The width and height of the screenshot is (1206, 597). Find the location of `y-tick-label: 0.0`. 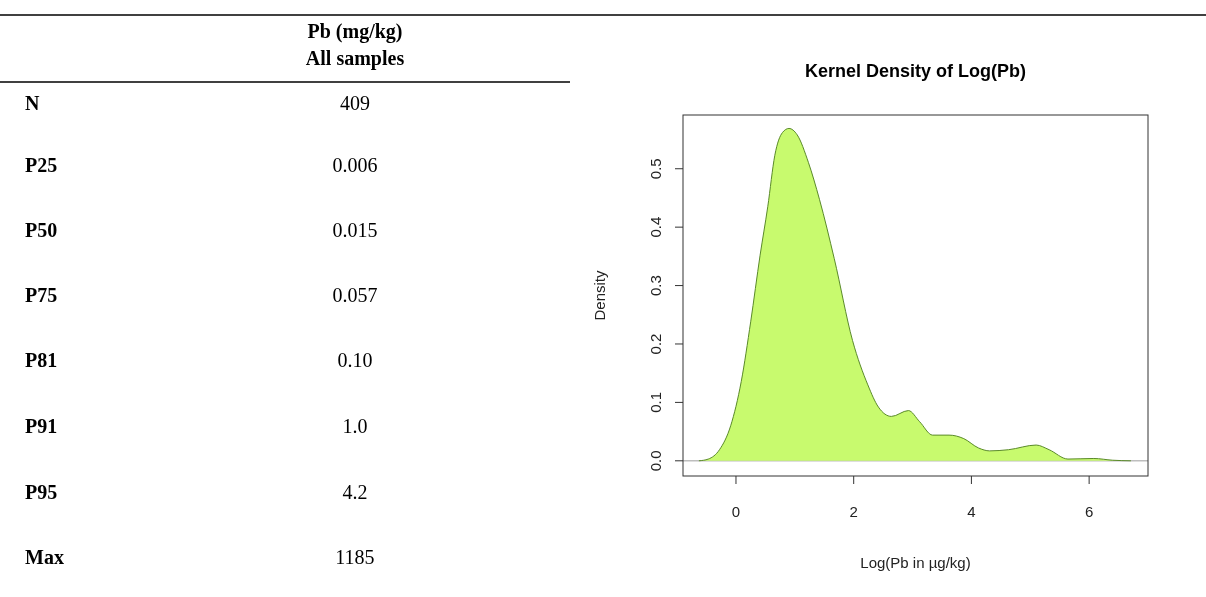

y-tick-label: 0.0 is located at coordinates (655, 461).